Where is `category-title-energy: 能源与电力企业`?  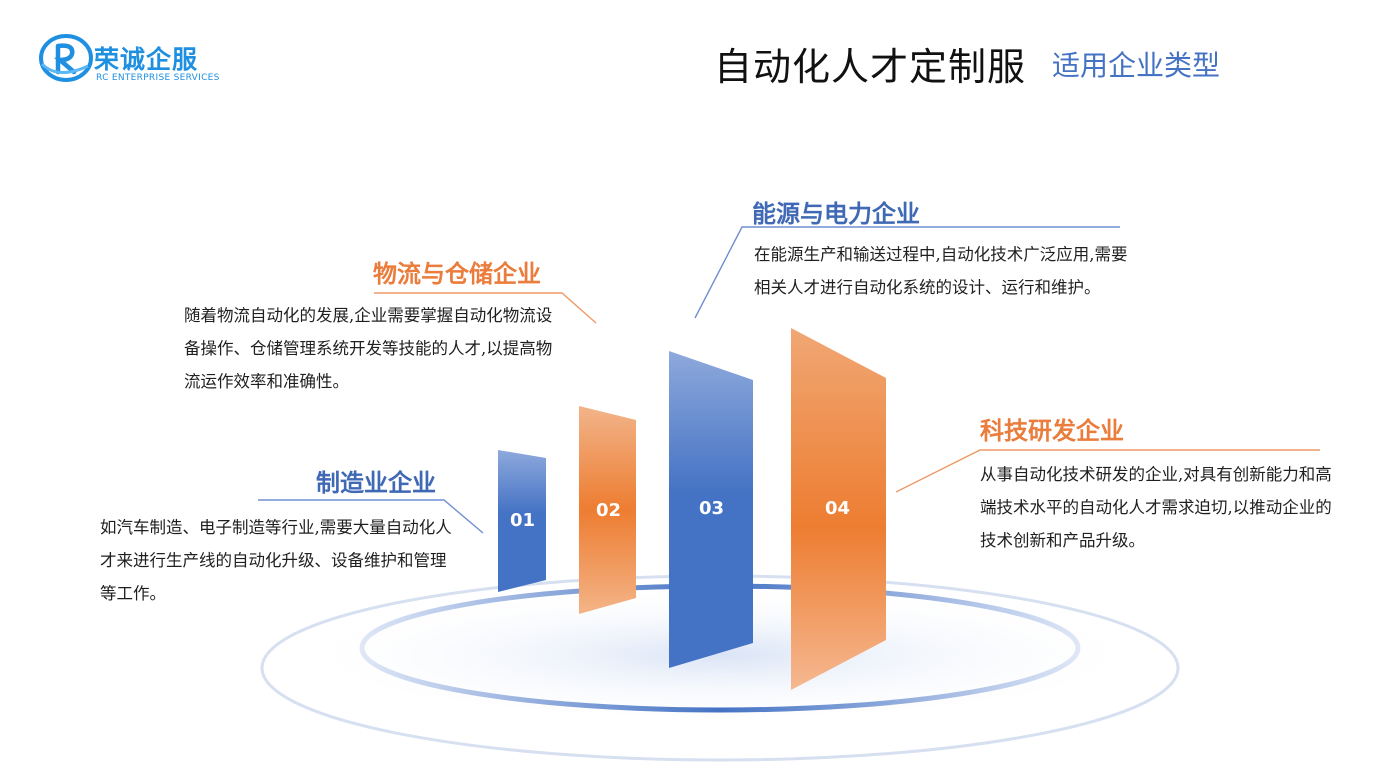
category-title-energy: 能源与电力企业 is located at coordinates (836, 213).